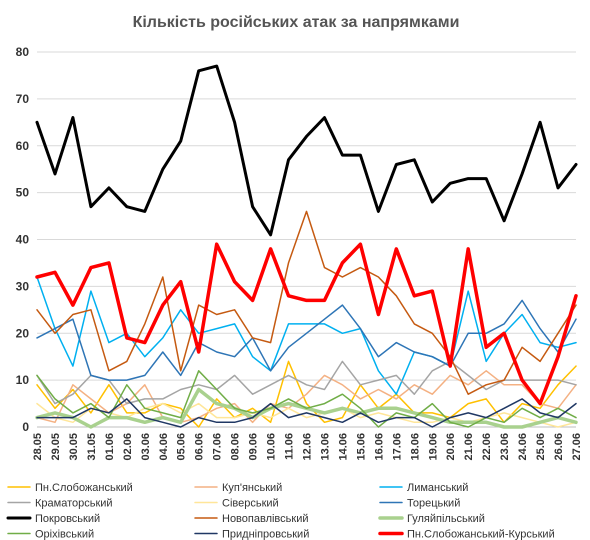 The height and width of the screenshot is (540, 590). I want to click on x-tick-label: 09.06, so click(254, 447).